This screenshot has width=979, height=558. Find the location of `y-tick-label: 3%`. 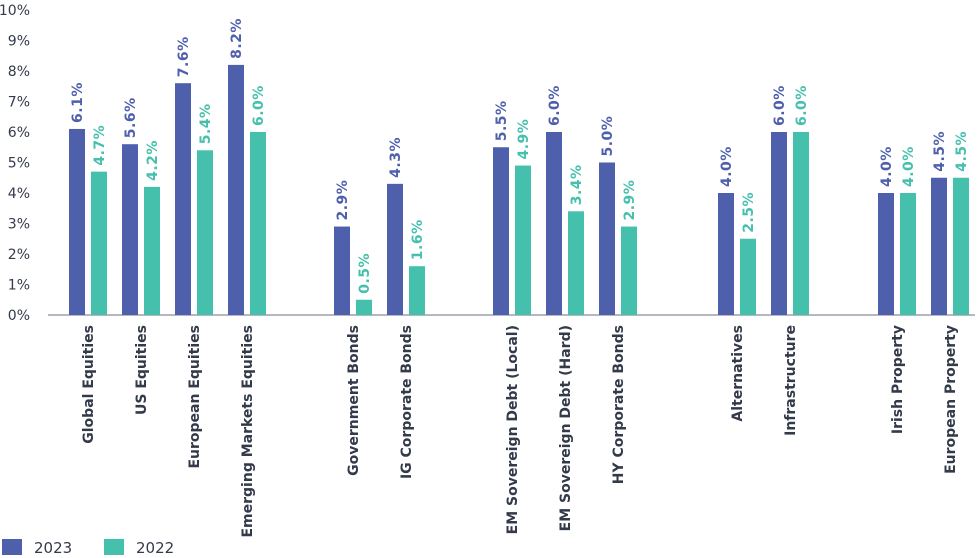

y-tick-label: 3% is located at coordinates (19, 225).